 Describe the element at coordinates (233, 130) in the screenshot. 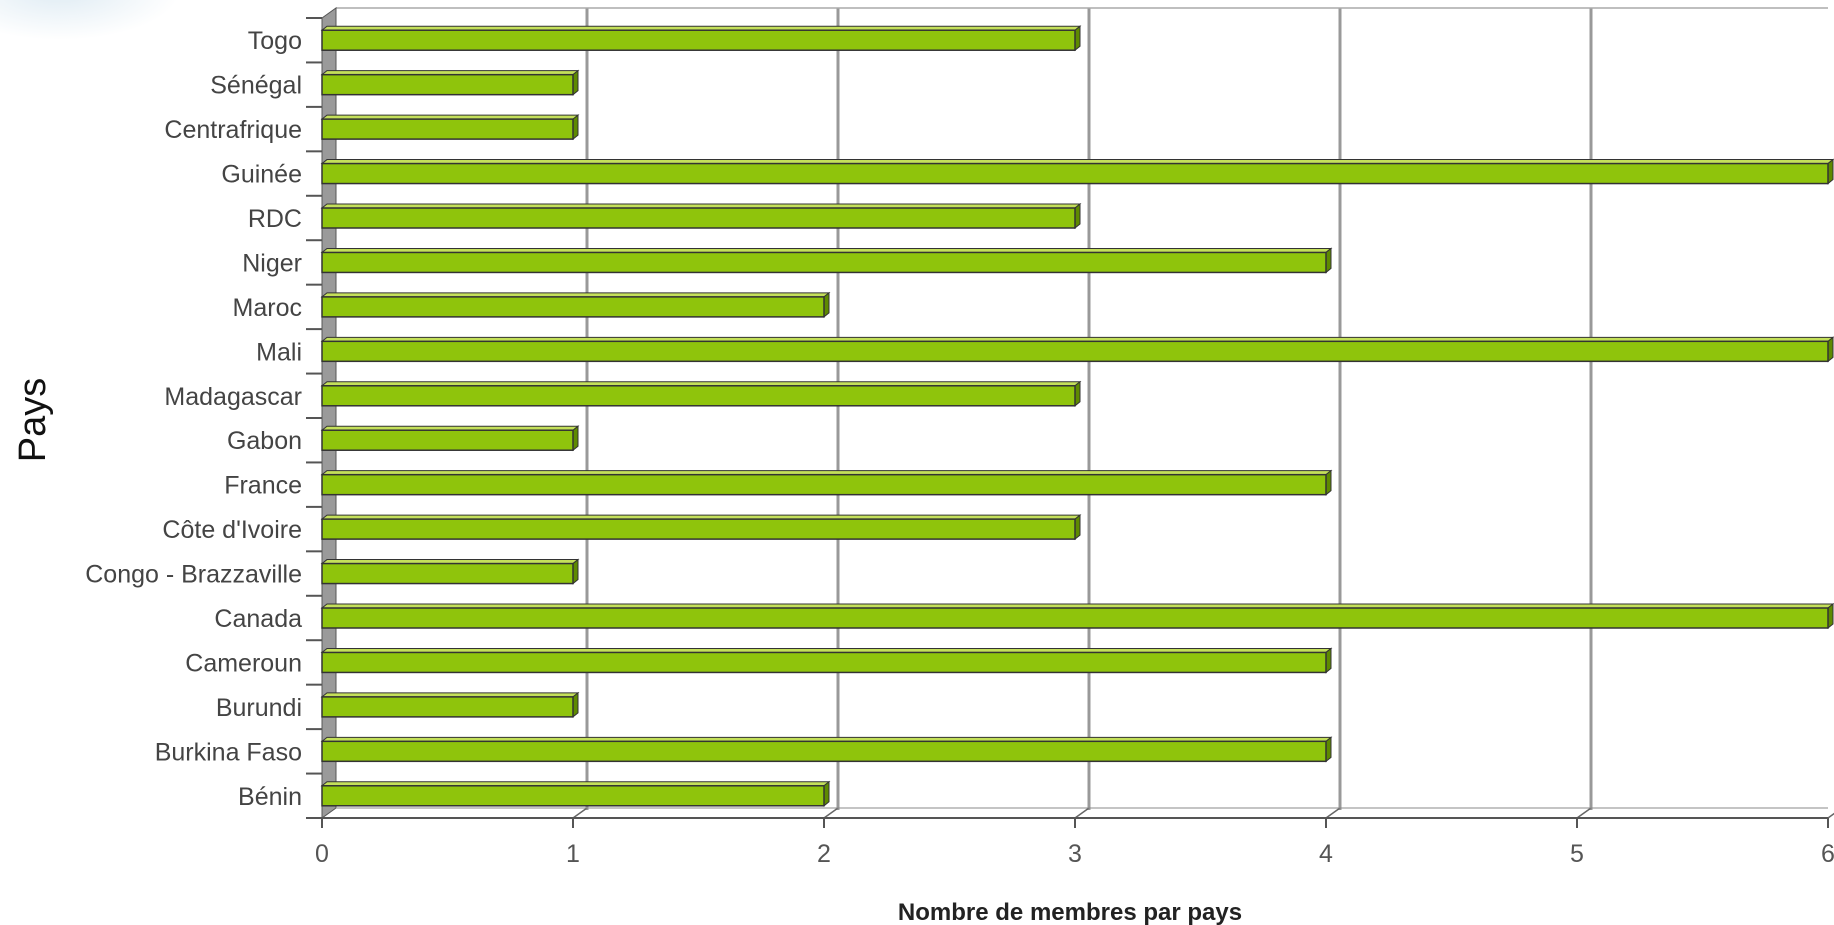

I see `category-label: Centrafrique` at that location.